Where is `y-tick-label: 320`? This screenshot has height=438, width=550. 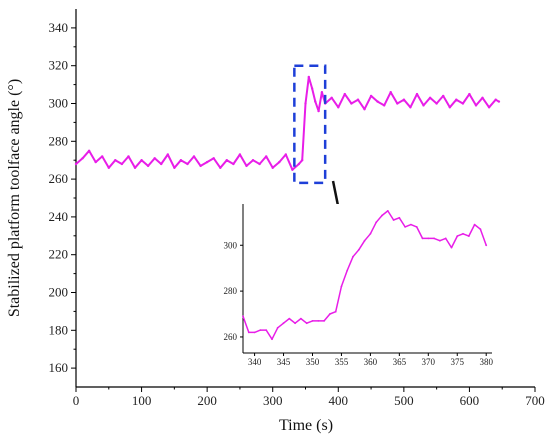 y-tick-label: 320 is located at coordinates (59, 65).